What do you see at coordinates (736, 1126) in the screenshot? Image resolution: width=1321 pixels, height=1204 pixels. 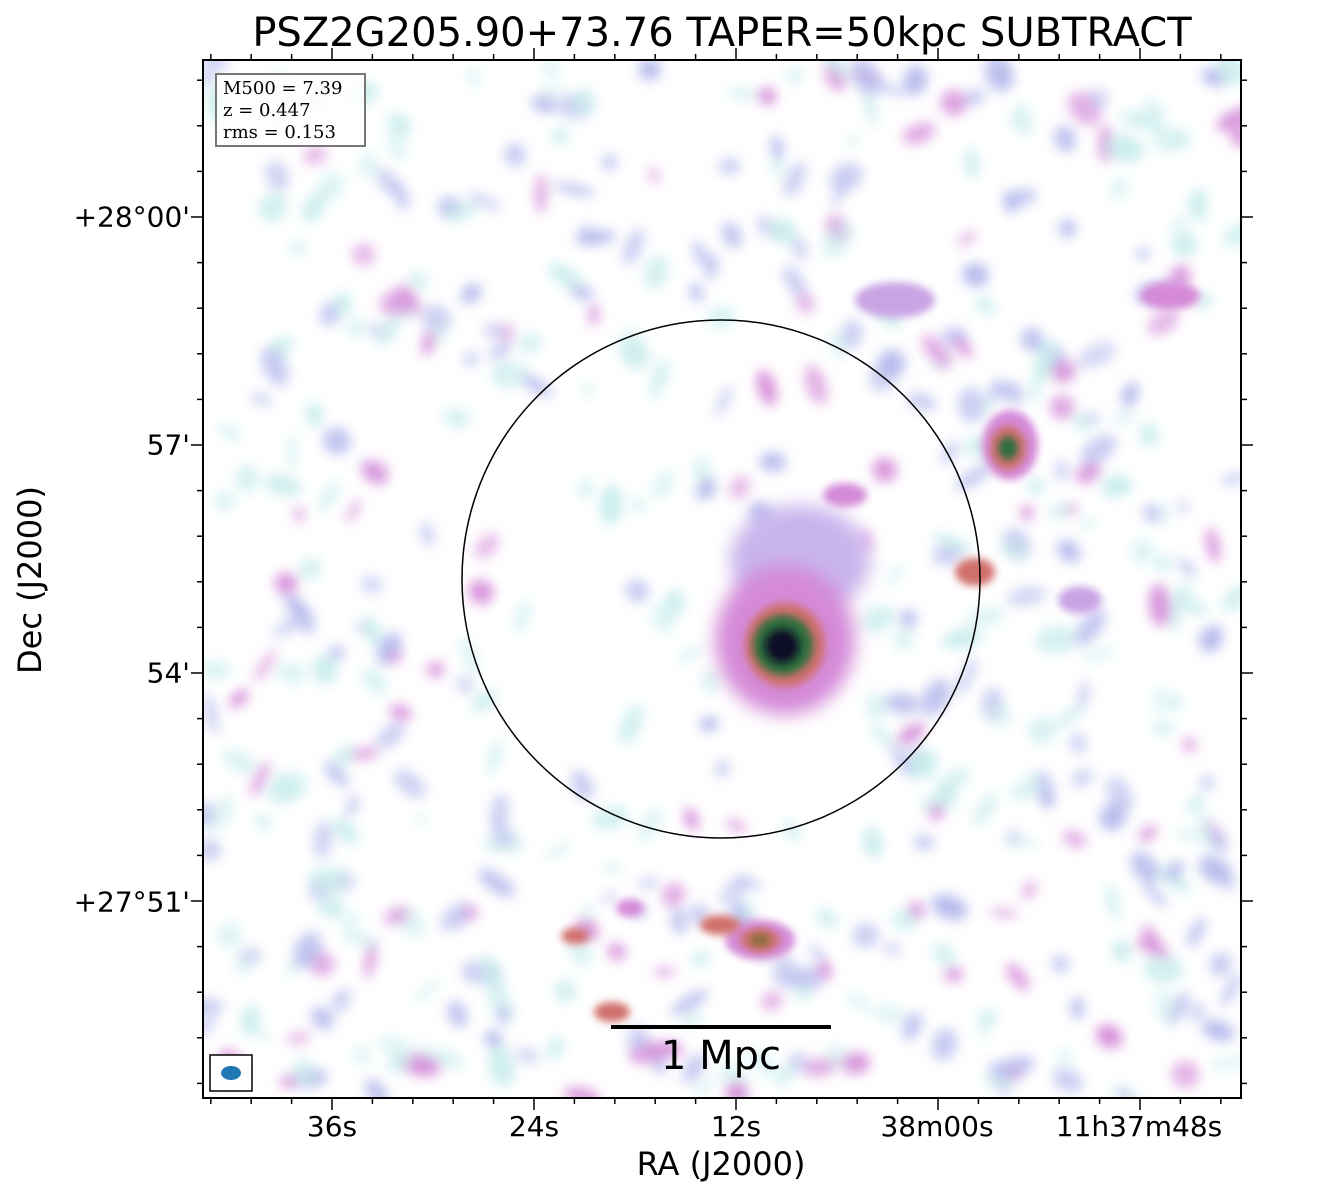 I see `xtick-label: 12s` at bounding box center [736, 1126].